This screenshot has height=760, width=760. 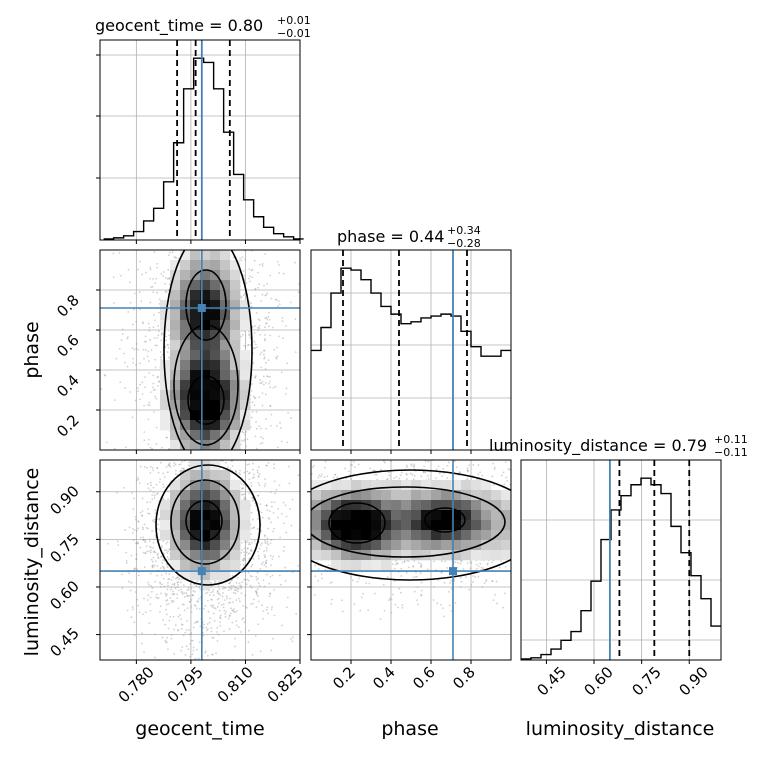 I want to click on geocent-time-title-sub: −0.01, so click(x=294, y=33).